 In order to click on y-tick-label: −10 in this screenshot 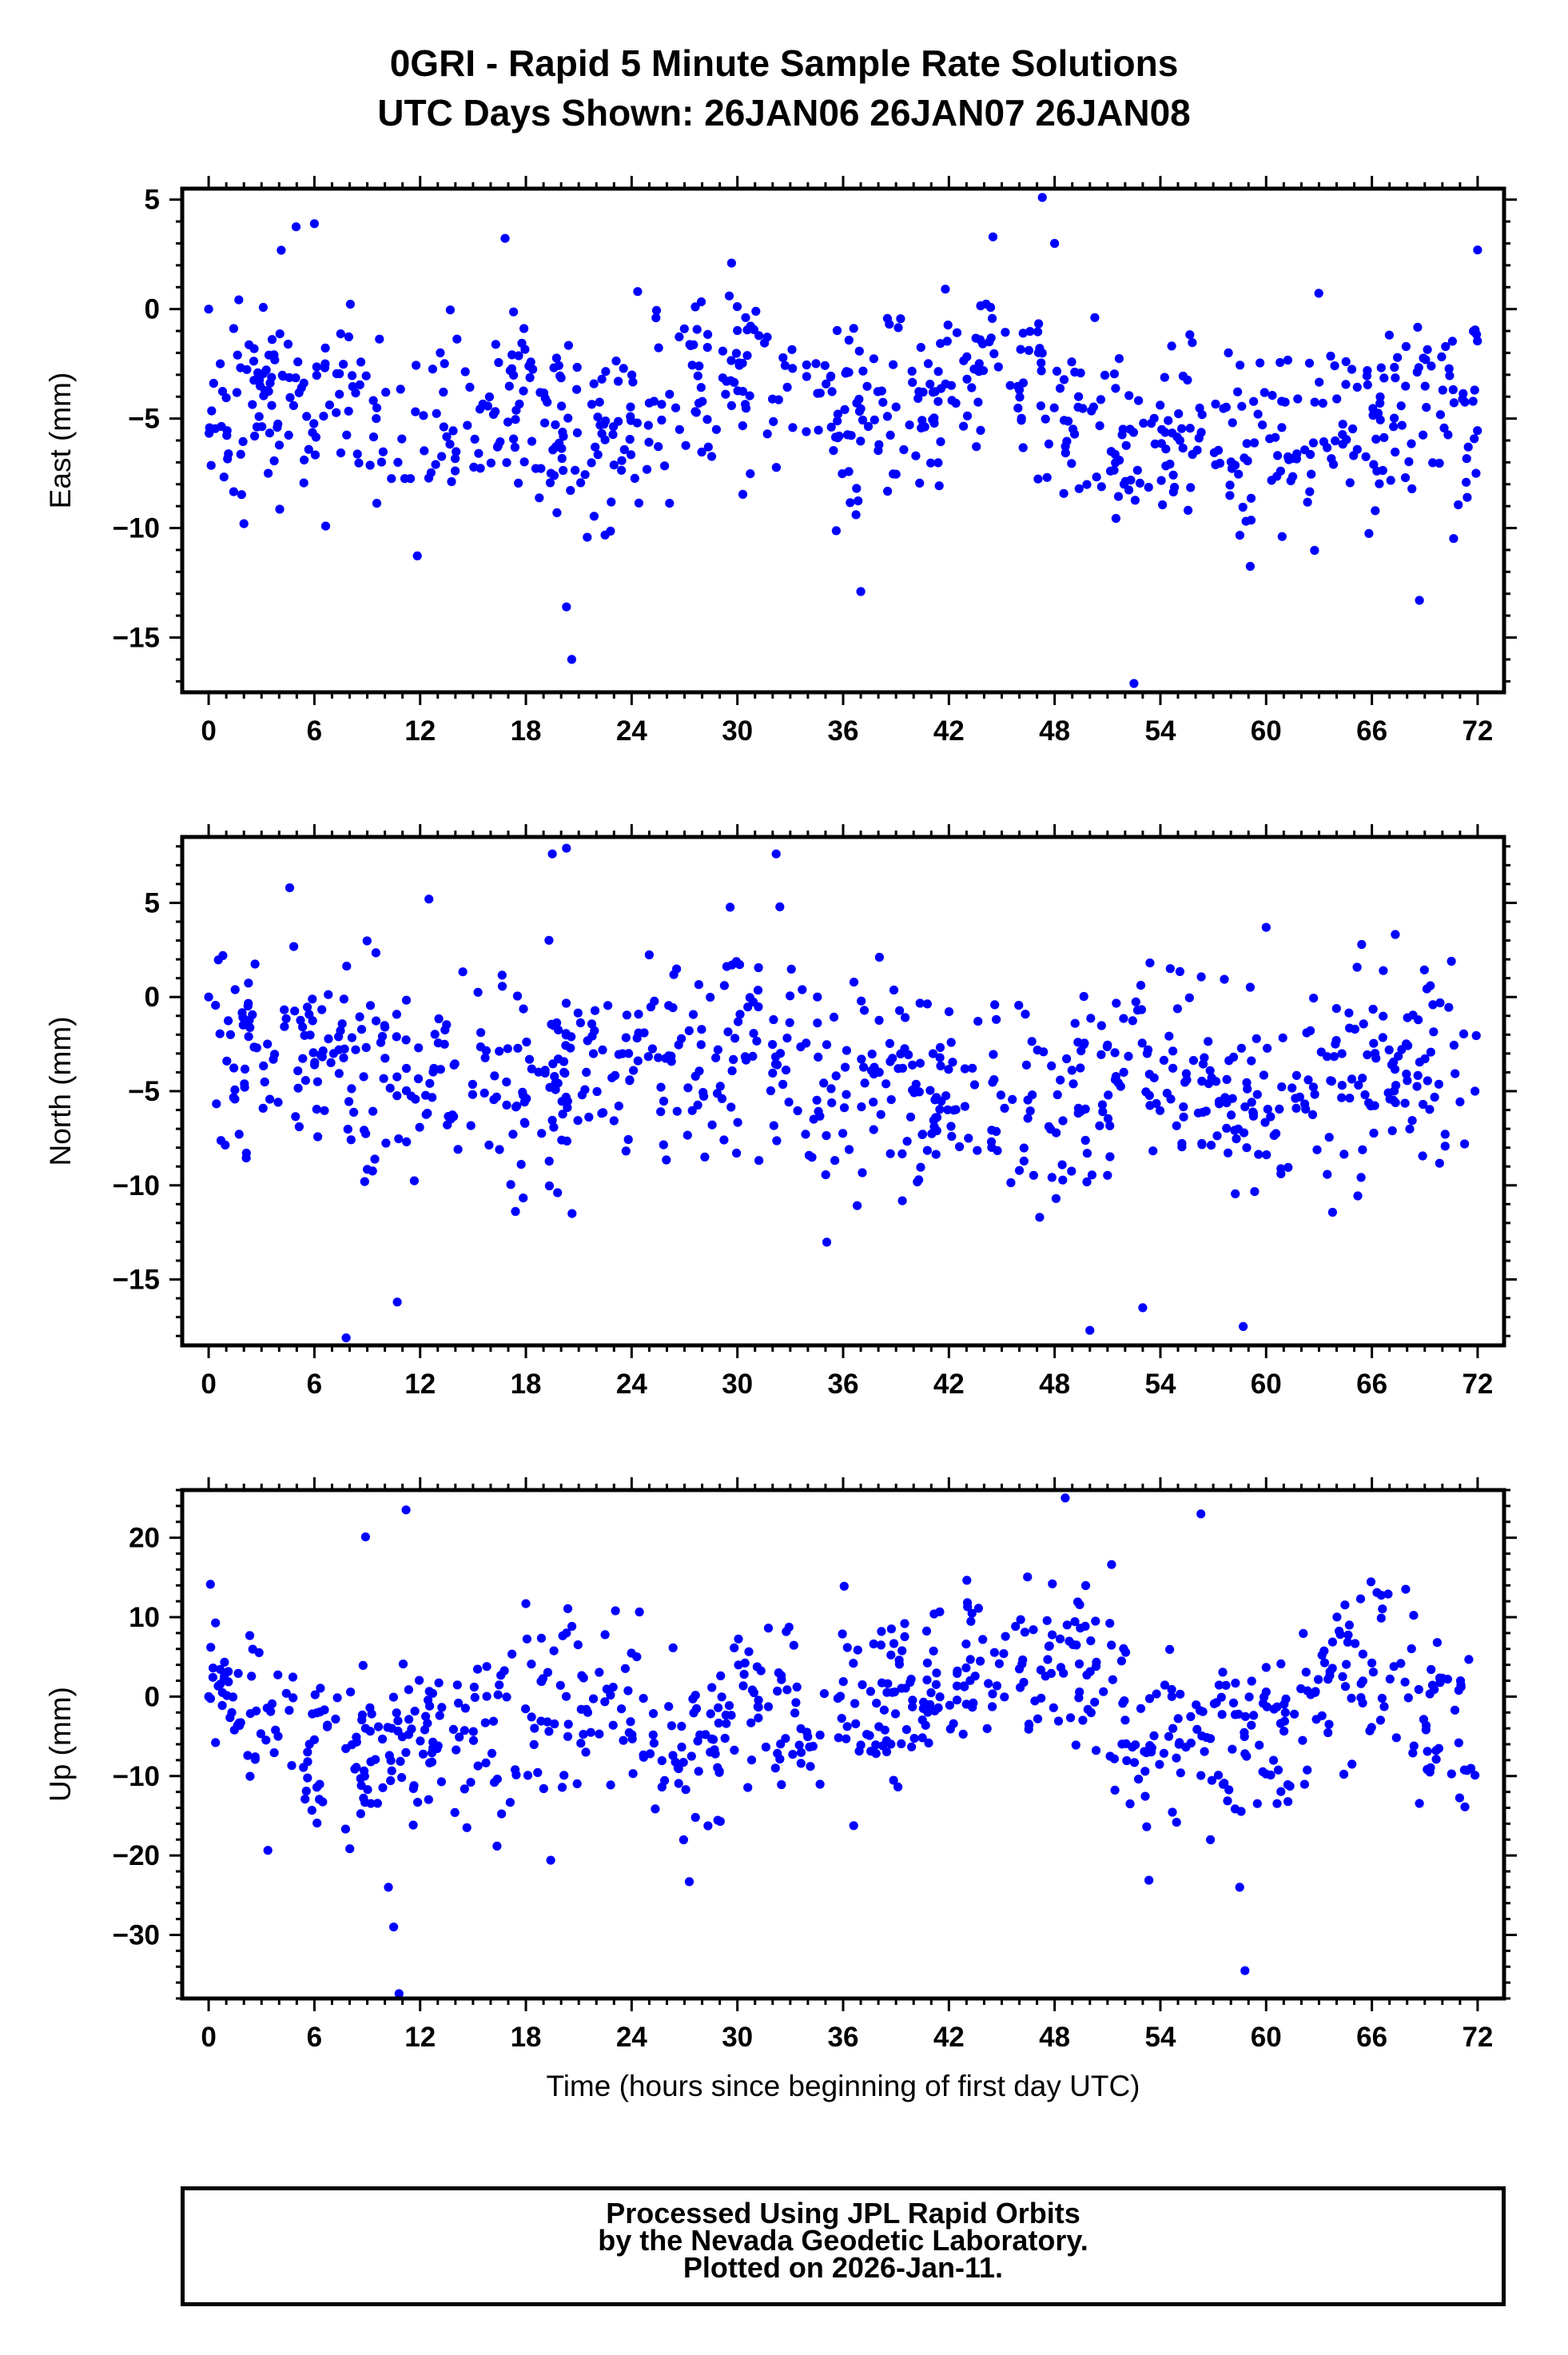, I will do `click(136, 1776)`.